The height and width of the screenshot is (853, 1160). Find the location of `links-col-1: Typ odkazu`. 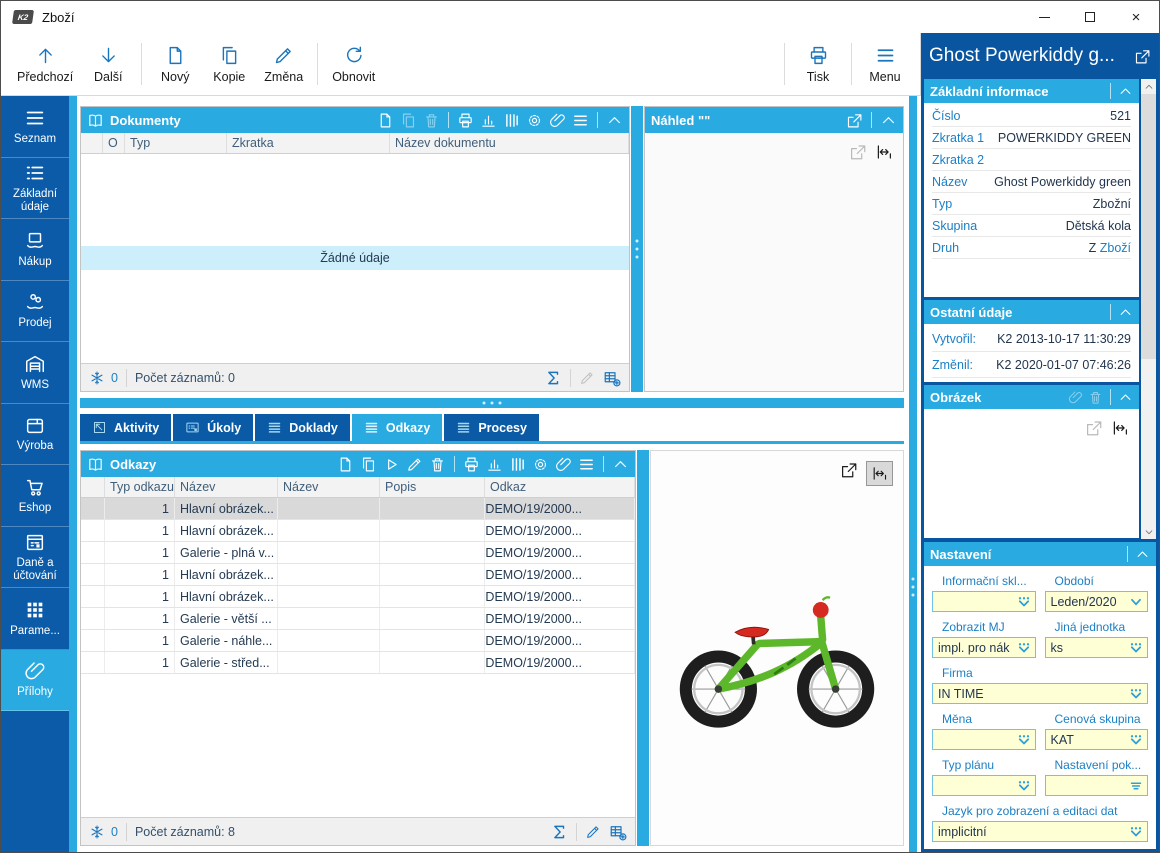

links-col-1: Typ odkazu is located at coordinates (140, 487).